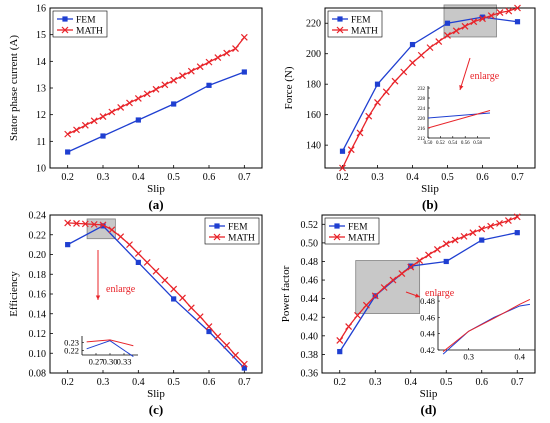 This screenshot has height=423, width=550. I want to click on y-tick-label: 12, so click(41, 115).